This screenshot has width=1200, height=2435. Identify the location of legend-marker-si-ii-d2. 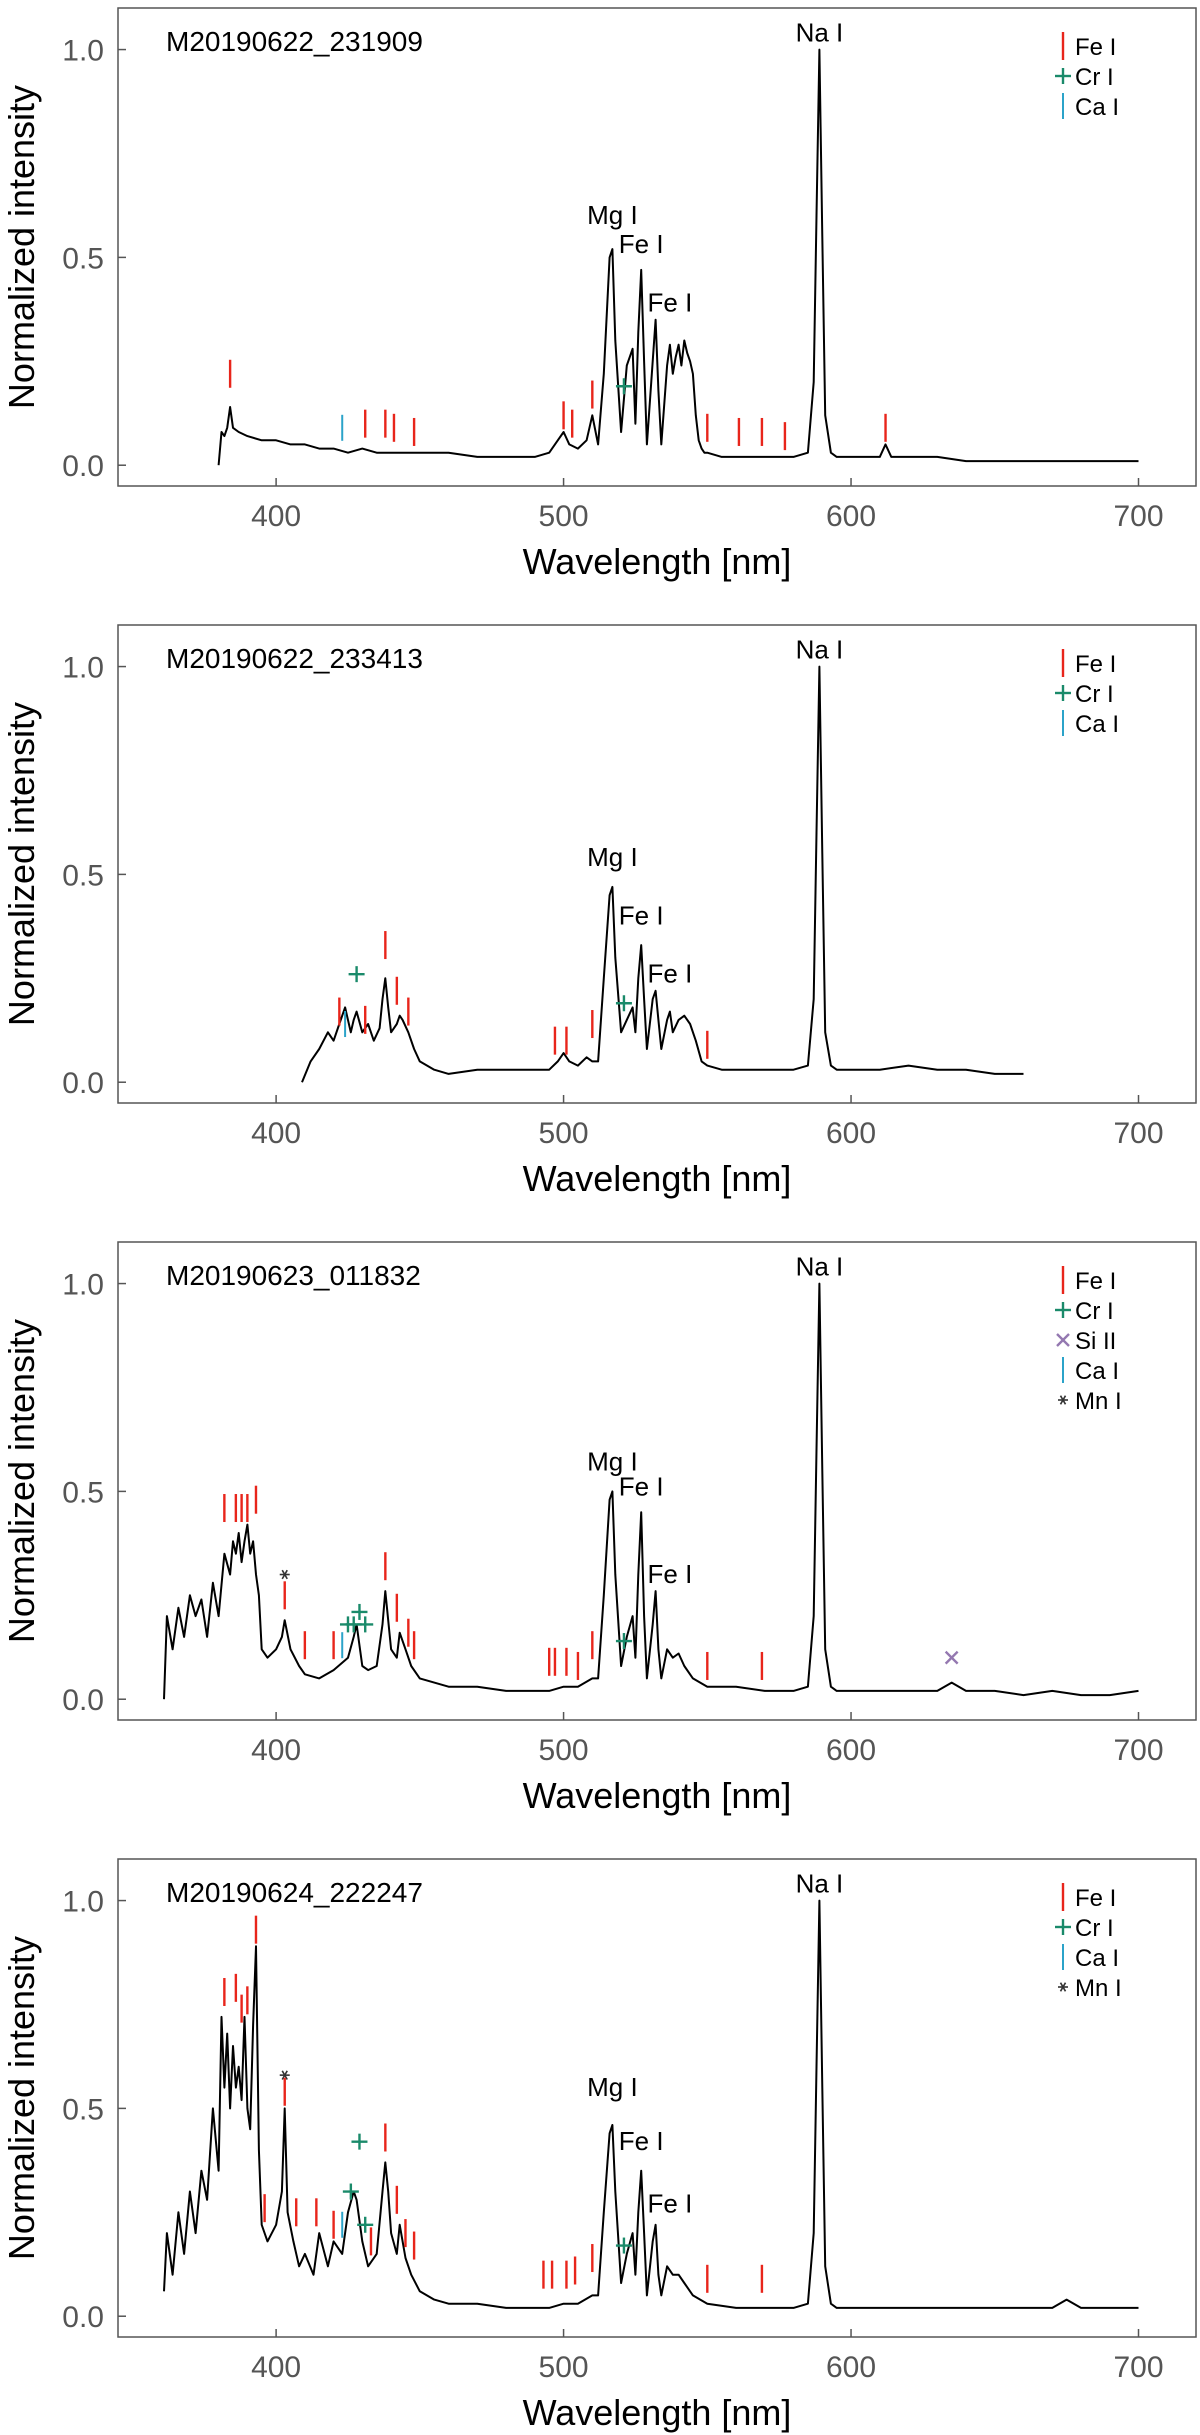
(1063, 1340).